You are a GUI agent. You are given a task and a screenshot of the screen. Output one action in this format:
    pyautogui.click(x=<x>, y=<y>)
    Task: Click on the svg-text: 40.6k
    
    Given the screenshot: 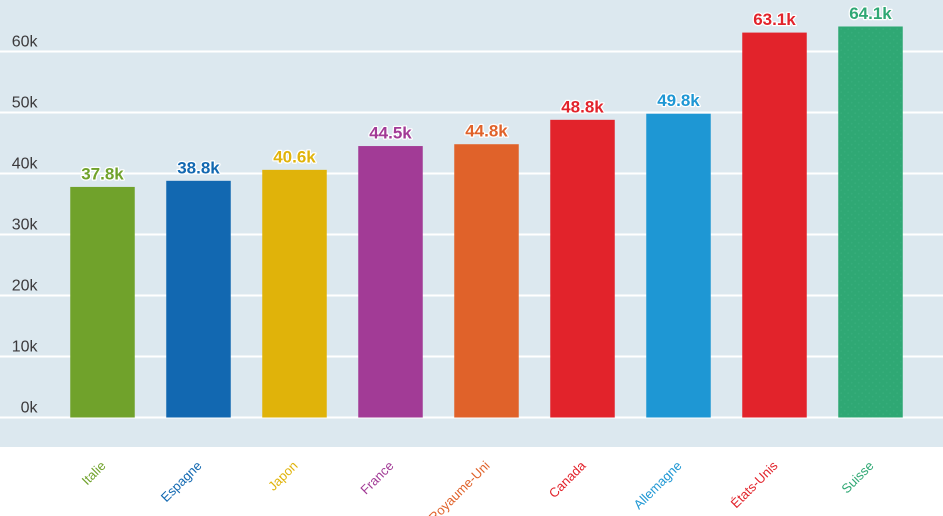 What is the action you would take?
    pyautogui.click(x=294, y=156)
    